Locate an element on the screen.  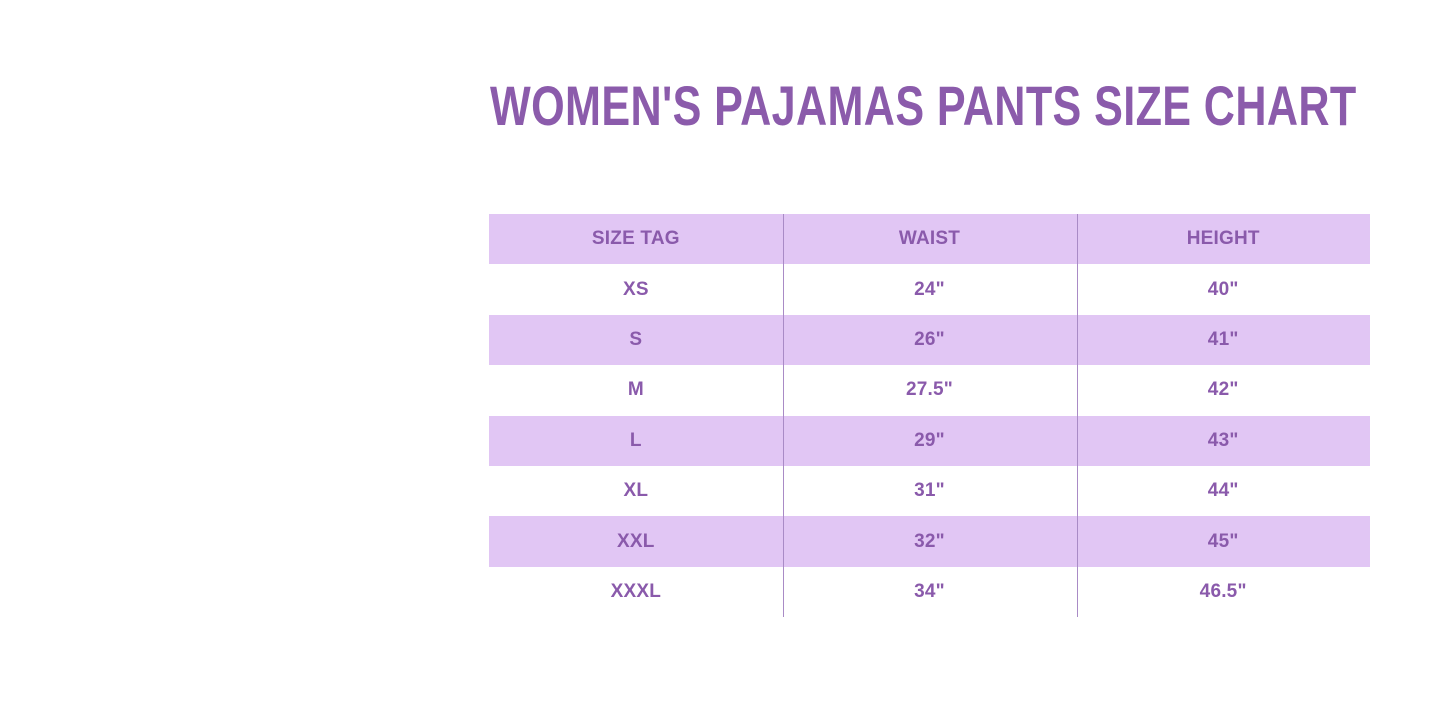
height-cell: 45" is located at coordinates (1223, 541).